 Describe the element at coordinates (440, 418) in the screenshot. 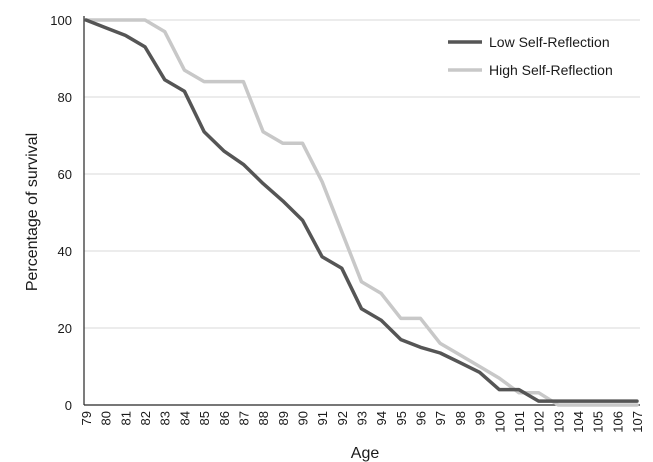

I see `x-tick-label: 97` at that location.